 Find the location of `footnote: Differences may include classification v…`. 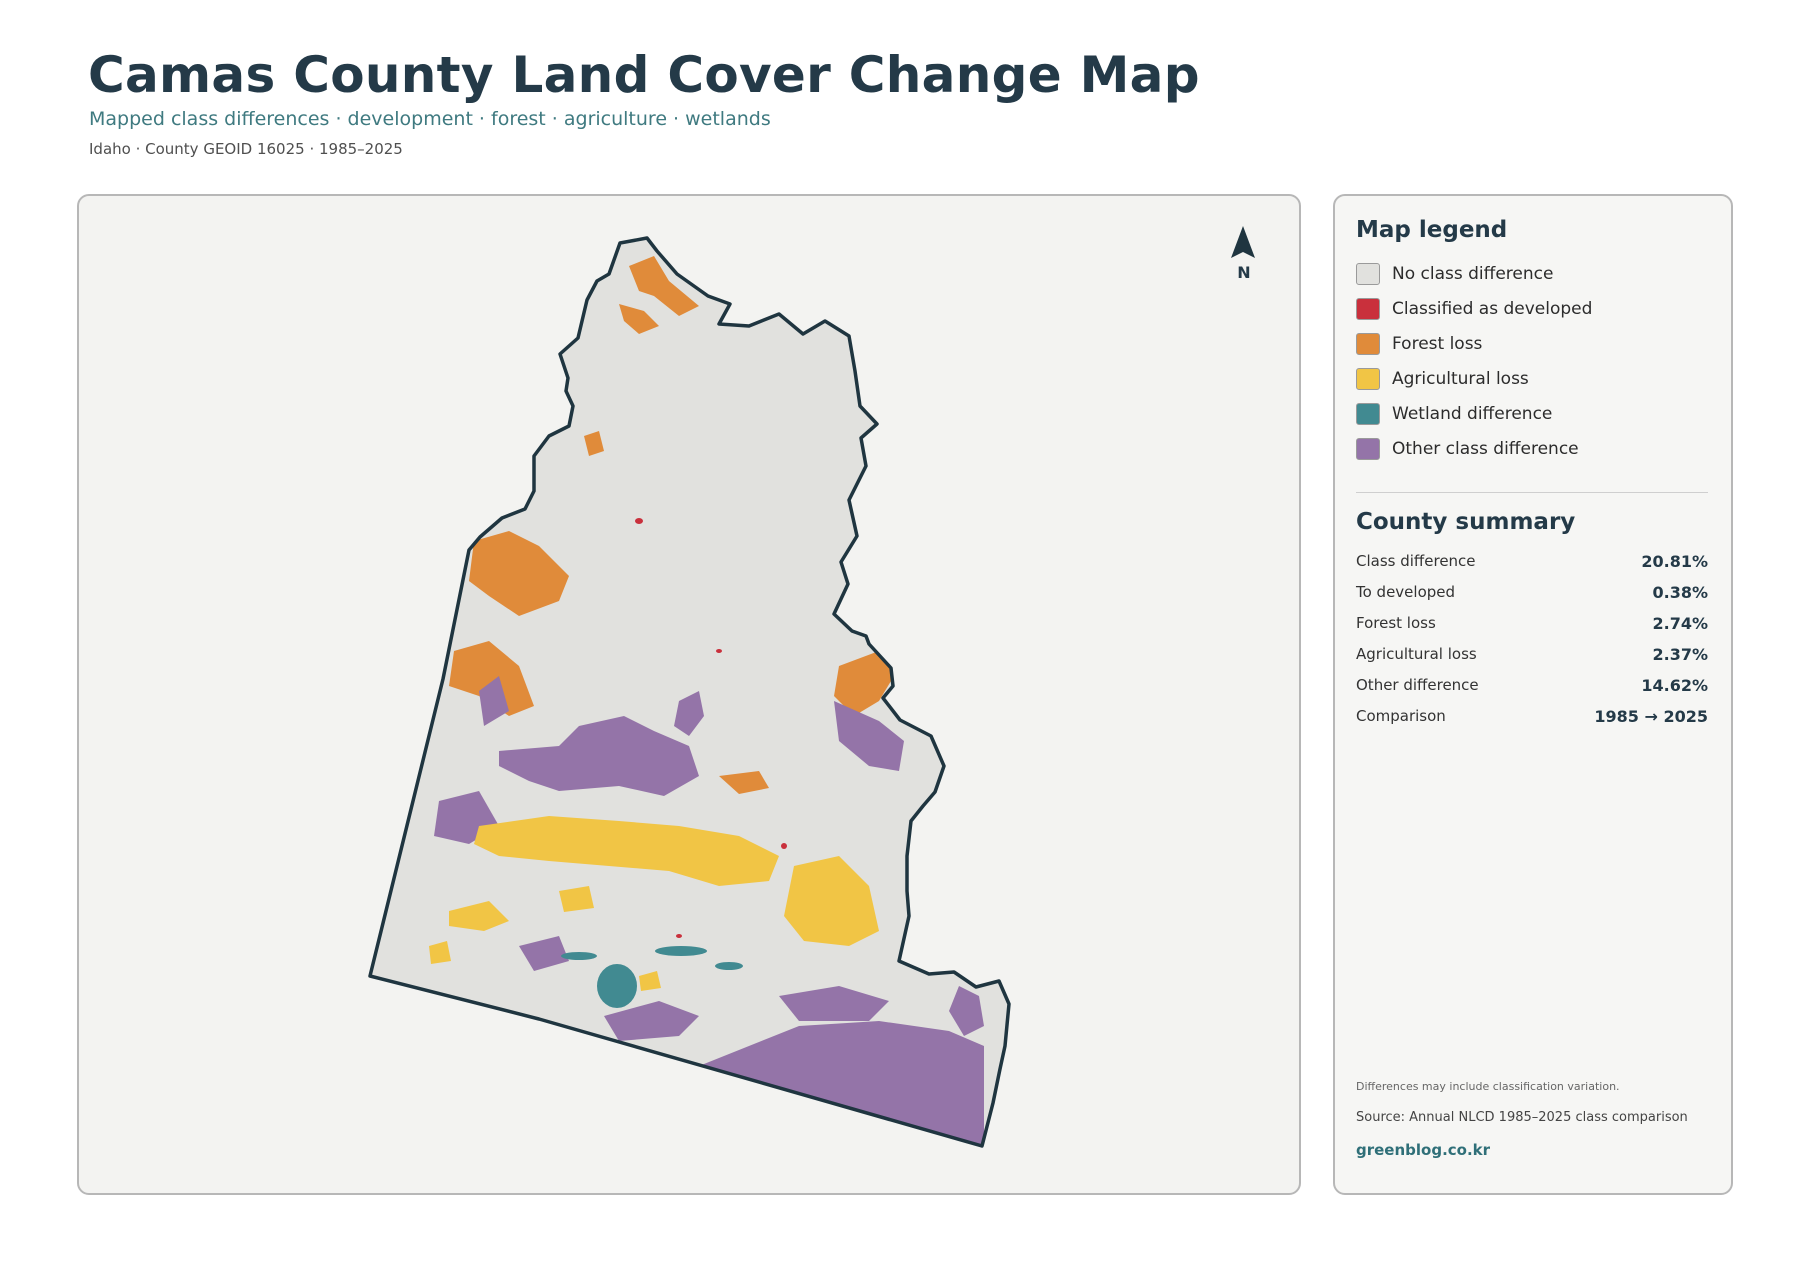

footnote: Differences may include classification v… is located at coordinates (1488, 1086).